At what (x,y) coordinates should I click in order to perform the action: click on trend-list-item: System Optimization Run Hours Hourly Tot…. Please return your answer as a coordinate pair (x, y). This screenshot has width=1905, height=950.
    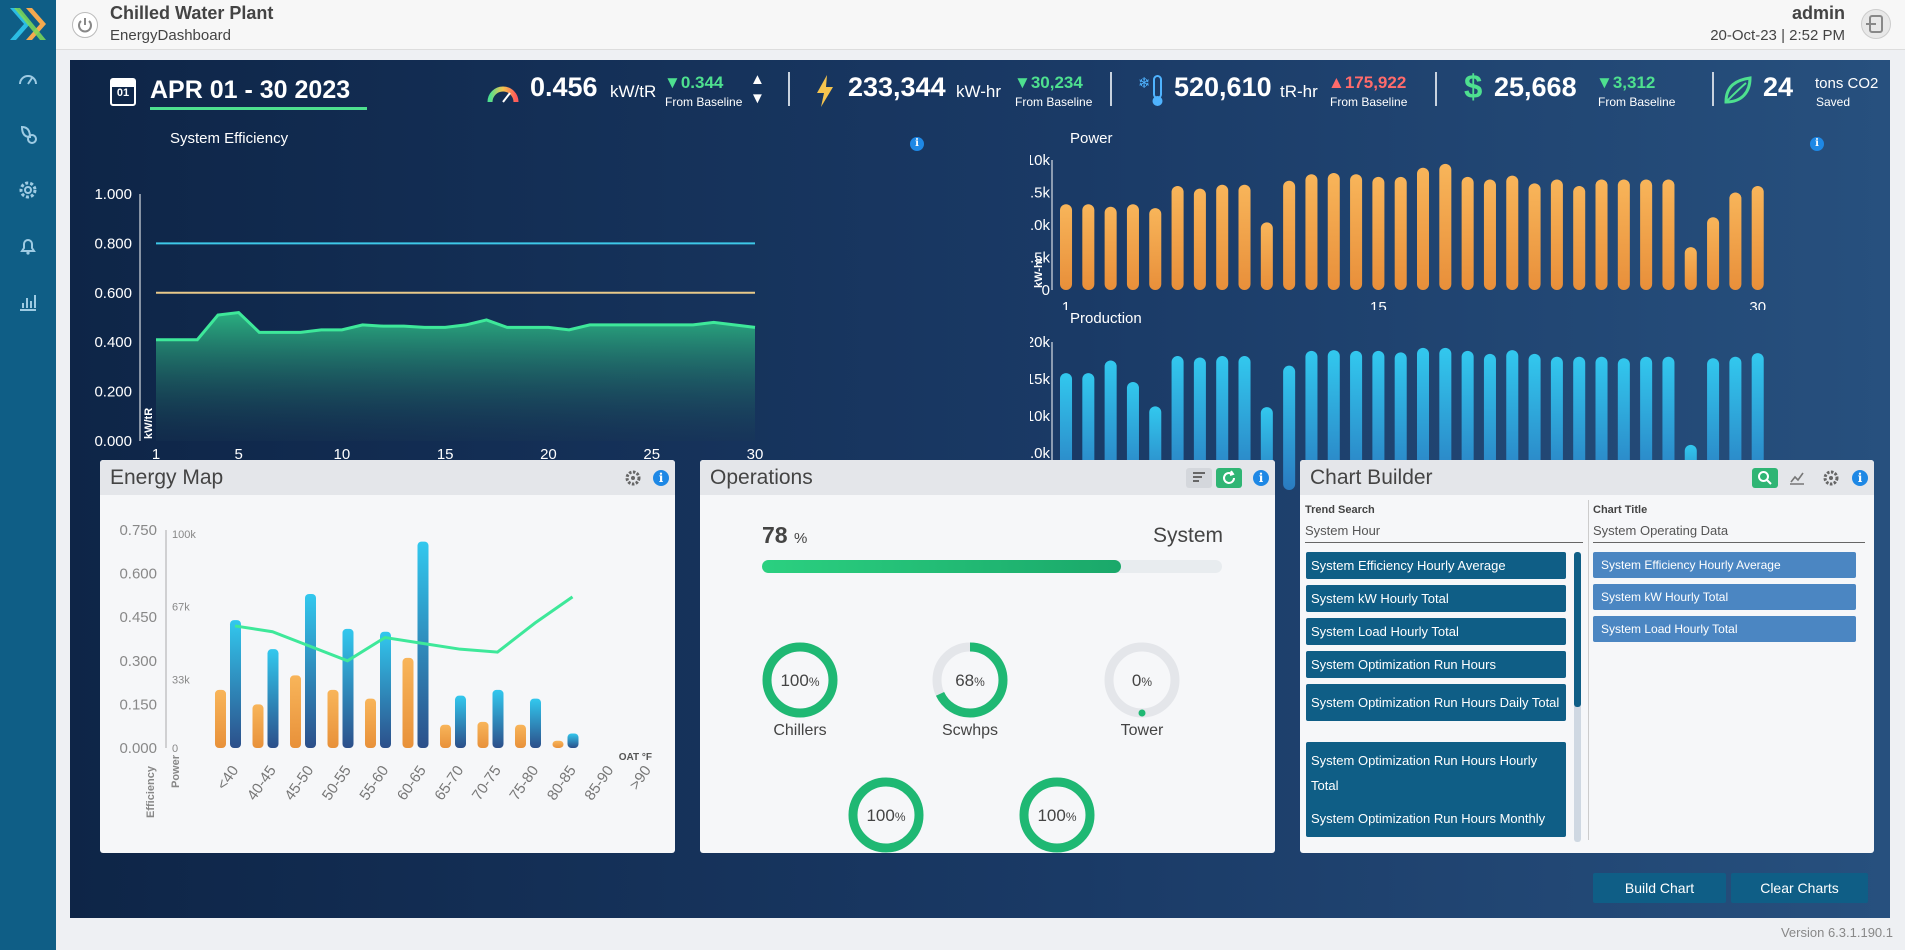
    Looking at the image, I should click on (1436, 773).